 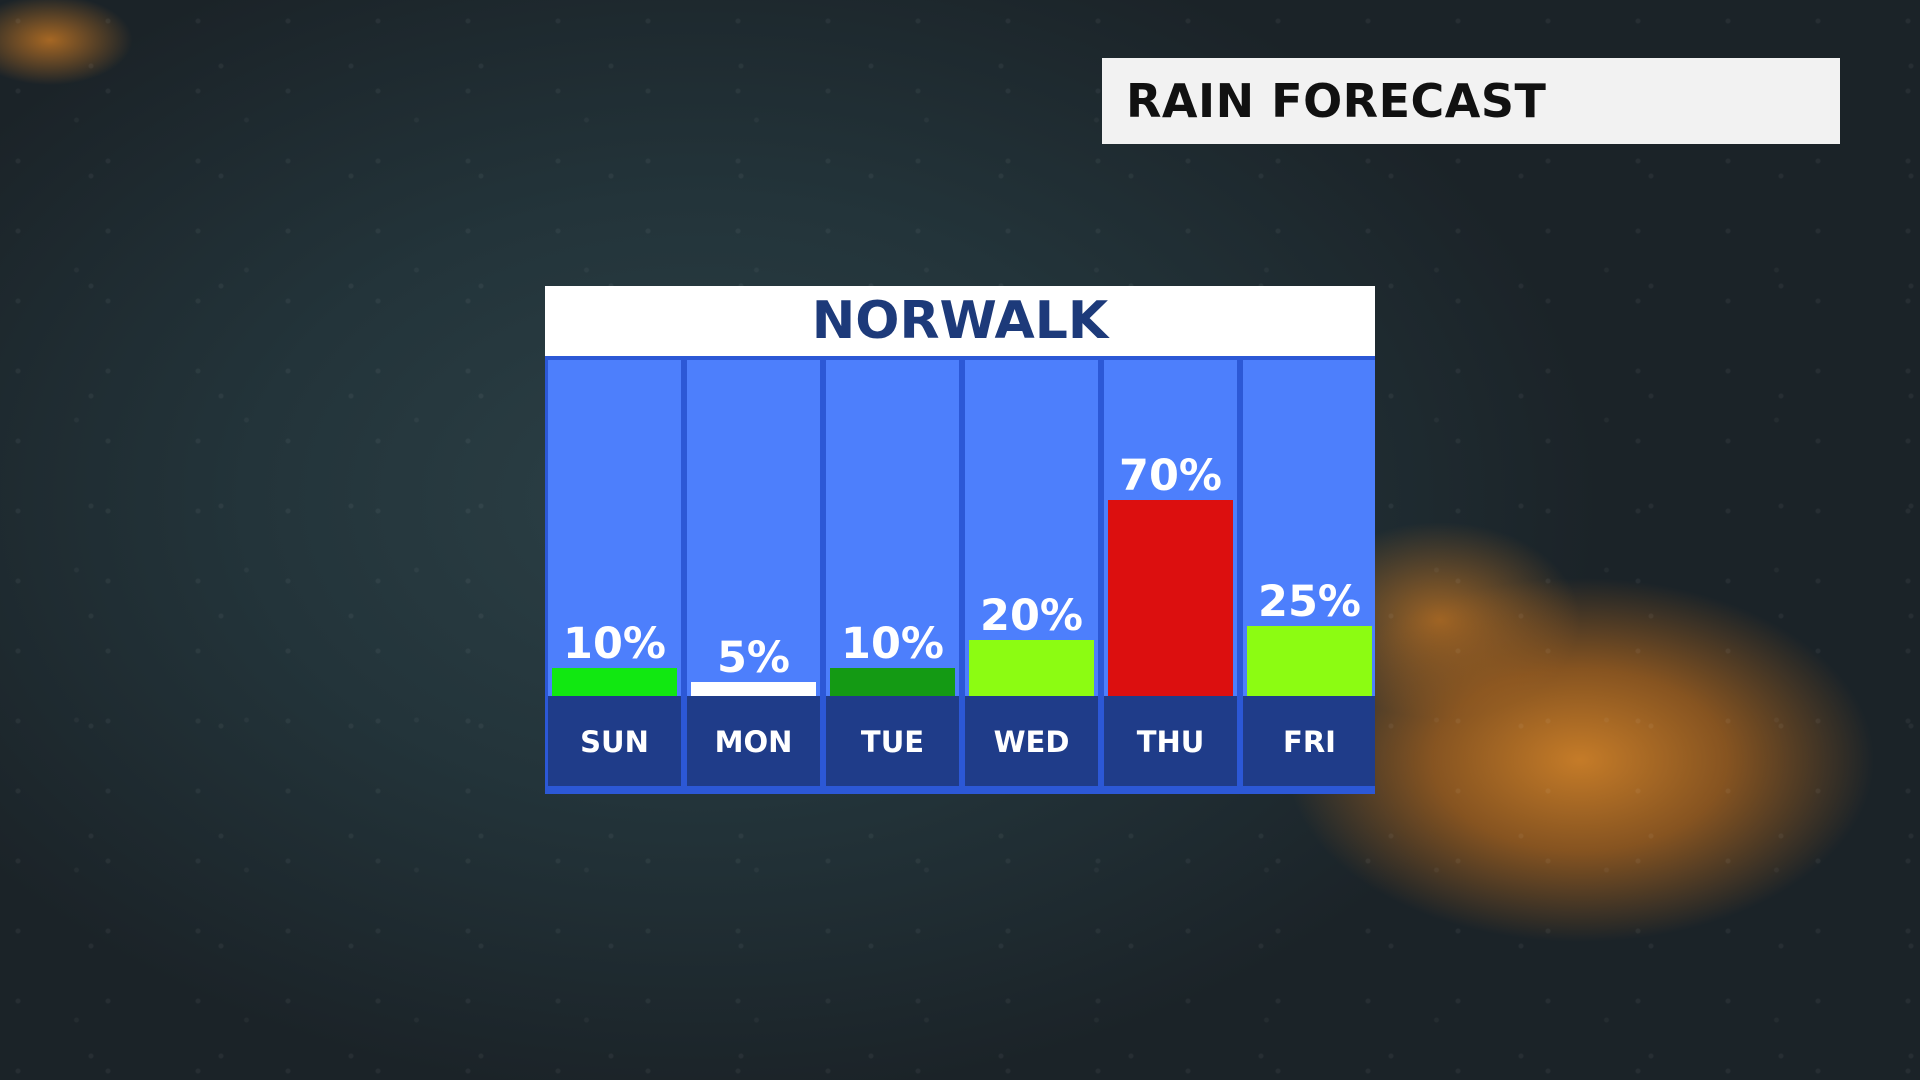 What do you see at coordinates (892, 682) in the screenshot?
I see `bar-tue` at bounding box center [892, 682].